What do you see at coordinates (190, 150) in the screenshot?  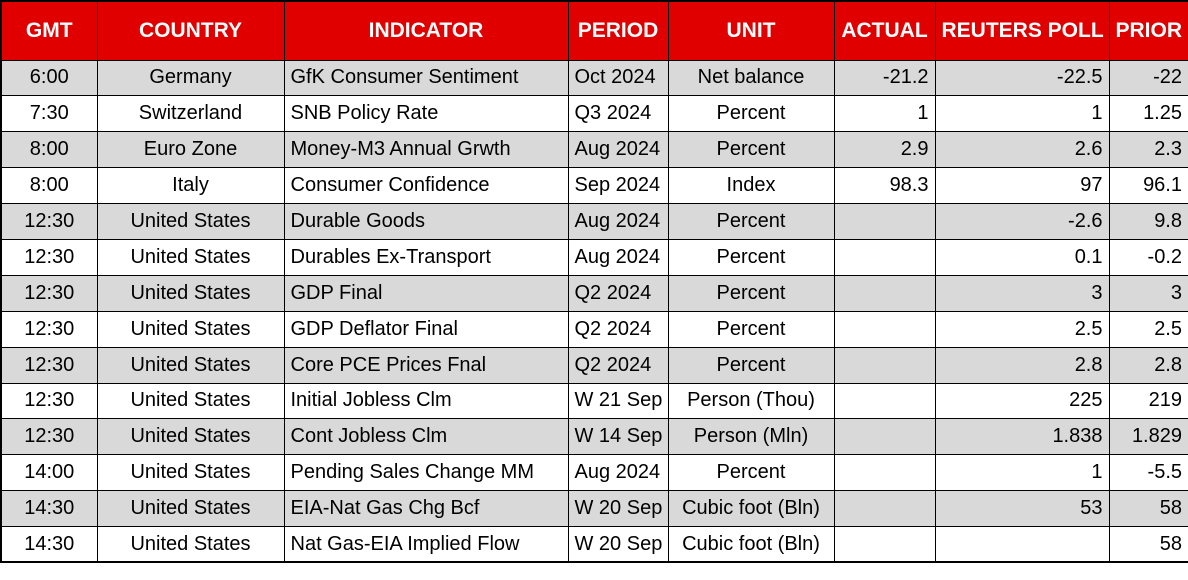 I see `cell-country: Euro Zone` at bounding box center [190, 150].